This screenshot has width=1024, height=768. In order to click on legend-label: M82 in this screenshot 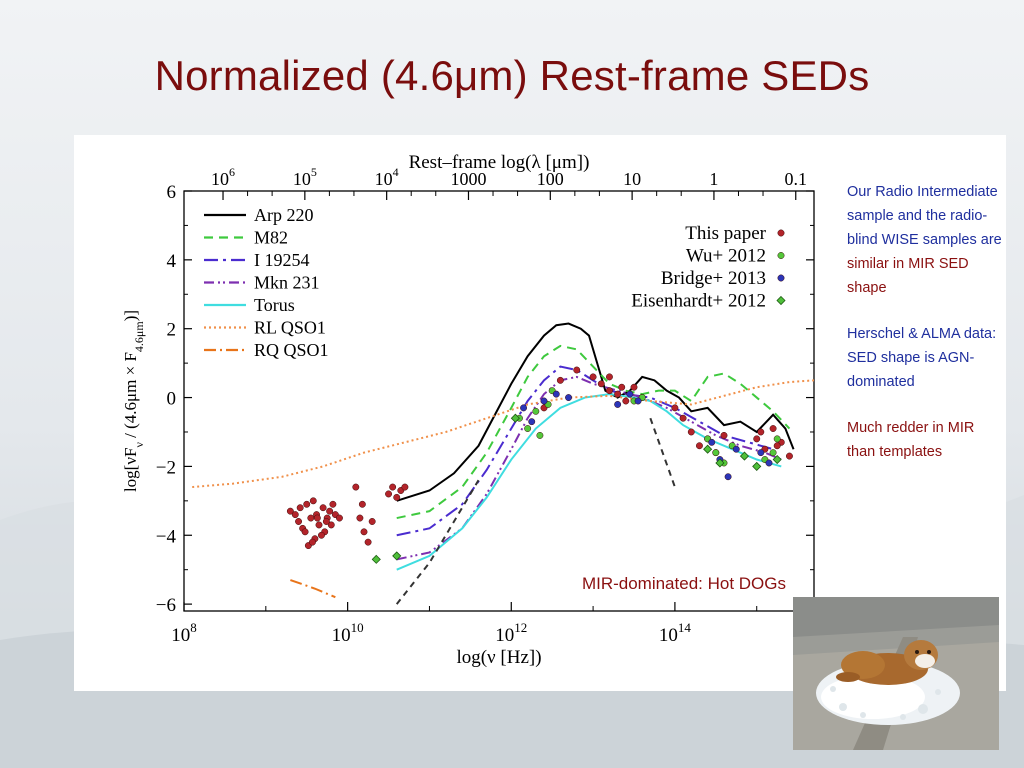, I will do `click(271, 238)`.